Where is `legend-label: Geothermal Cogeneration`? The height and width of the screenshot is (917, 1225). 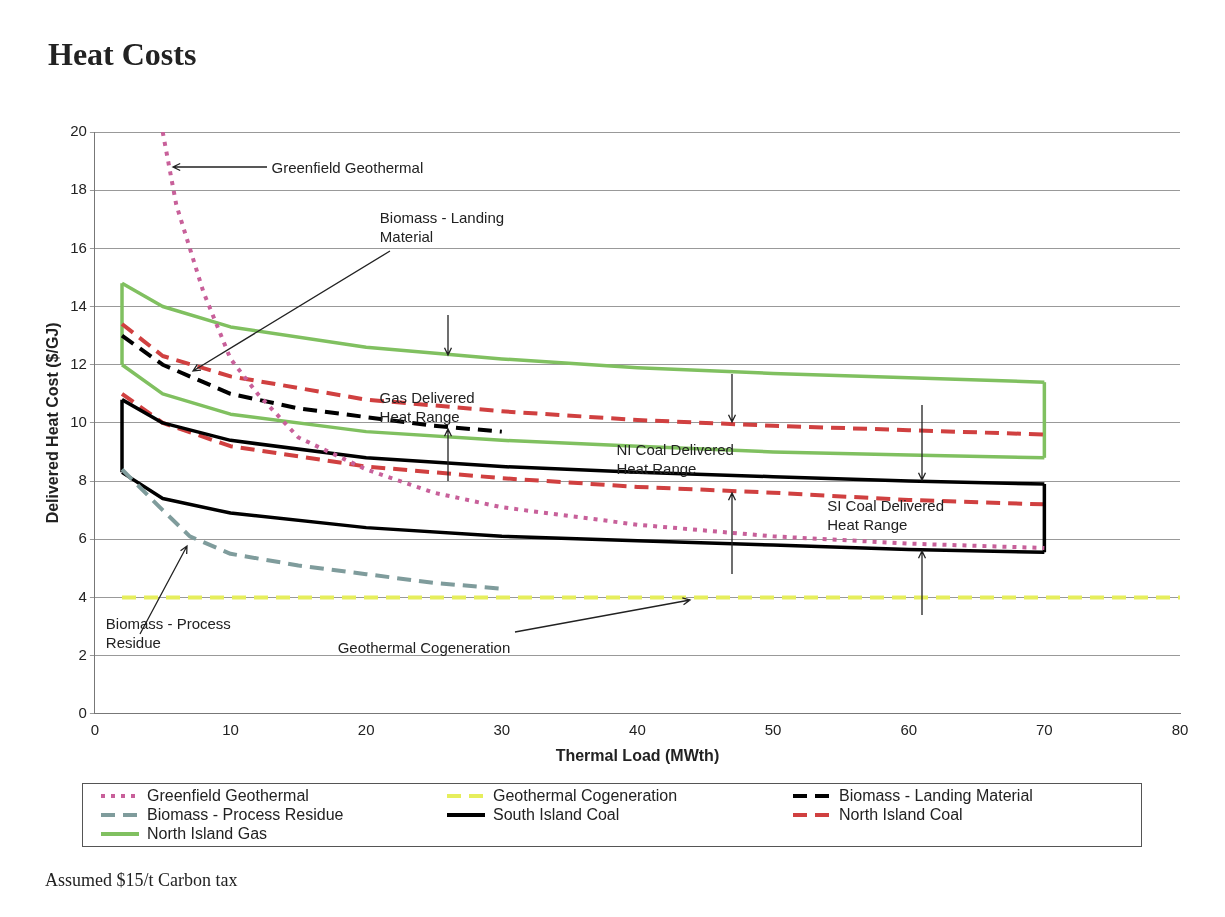
legend-label: Geothermal Cogeneration is located at coordinates (585, 796).